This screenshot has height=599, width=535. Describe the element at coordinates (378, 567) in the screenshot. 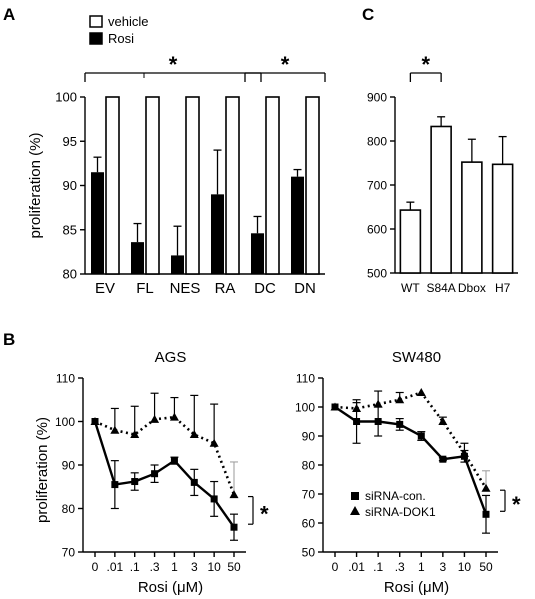

I see `b-sw480-x-tick-label: .1` at that location.